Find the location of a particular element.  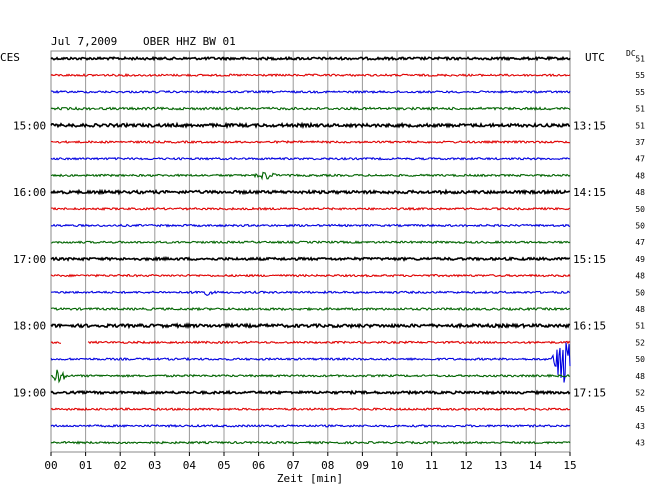

dc-value-row-16: 51 is located at coordinates (640, 326).